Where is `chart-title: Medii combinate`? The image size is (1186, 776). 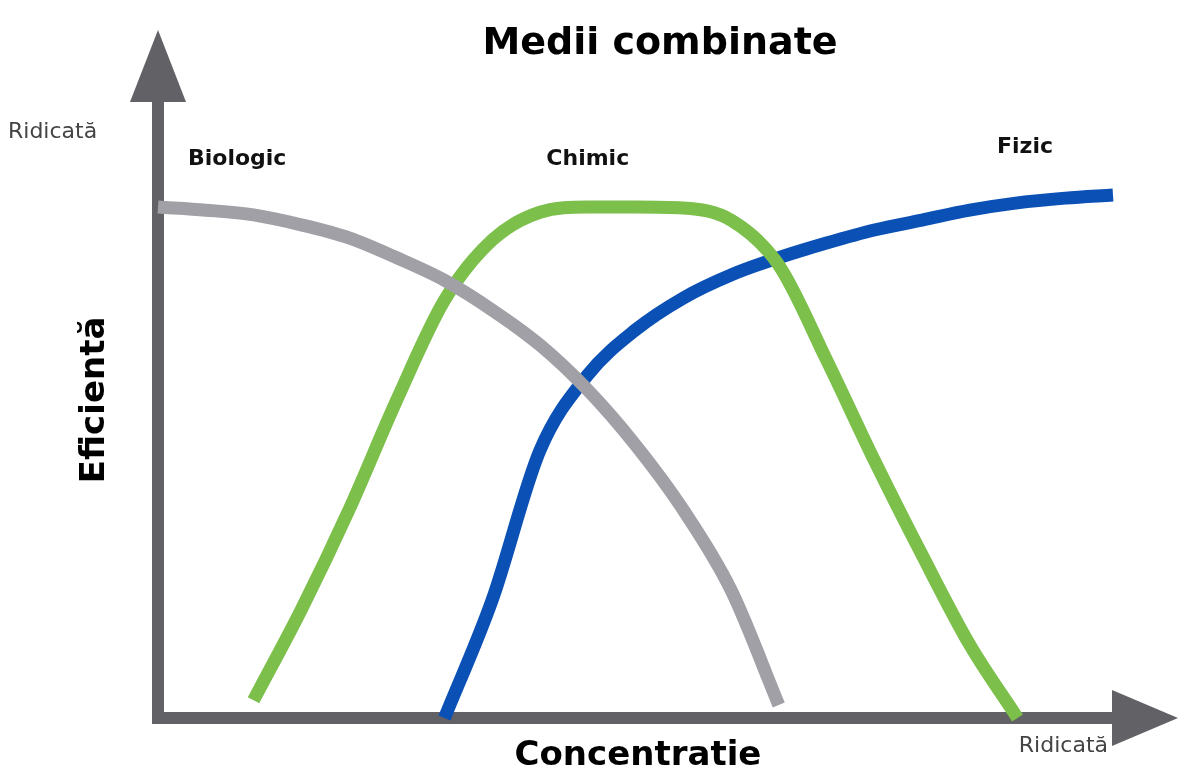 chart-title: Medii combinate is located at coordinates (660, 40).